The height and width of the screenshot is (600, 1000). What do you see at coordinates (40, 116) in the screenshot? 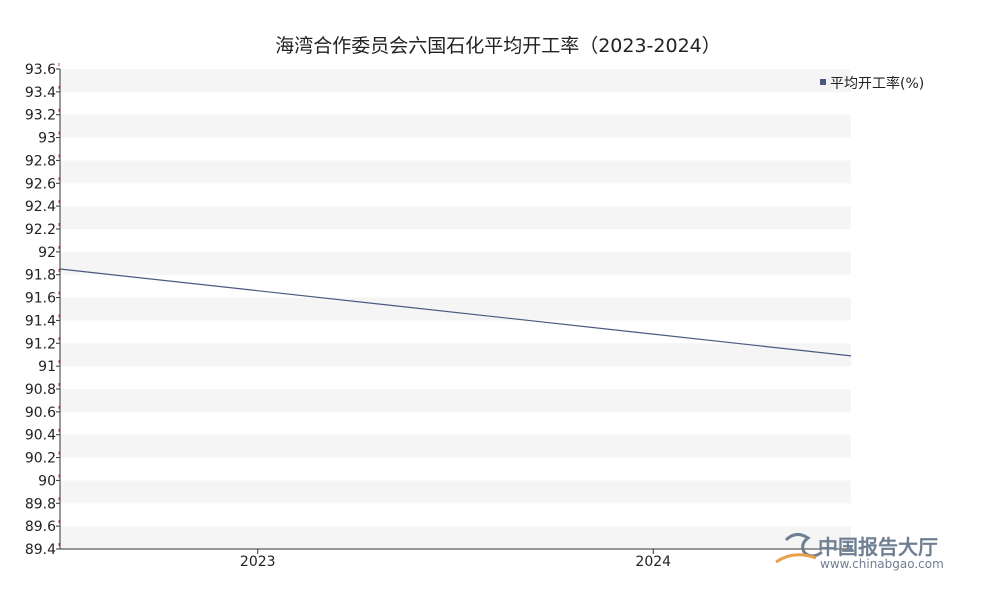
I see `y-tick-label: 93.2` at bounding box center [40, 116].